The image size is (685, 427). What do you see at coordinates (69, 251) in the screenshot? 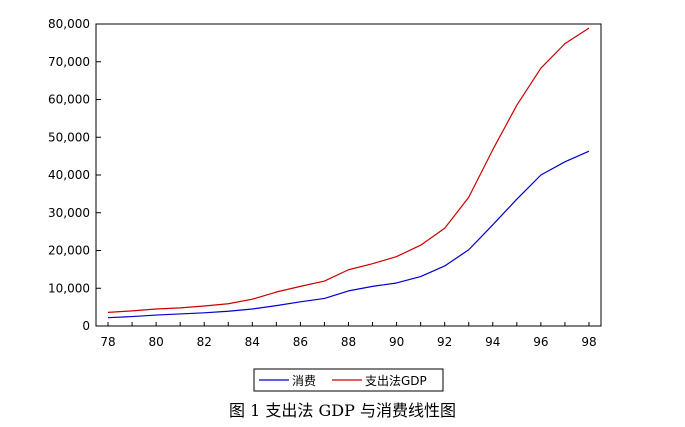
I see `y-tick-label: 20,000` at bounding box center [69, 251].